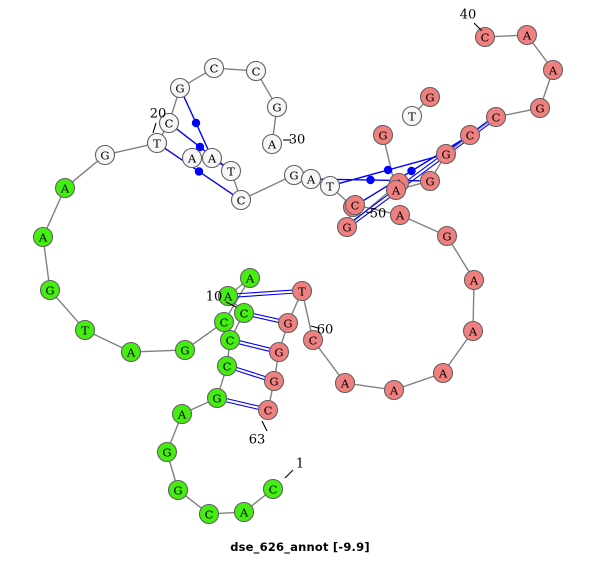 This screenshot has width=600, height=566. What do you see at coordinates (325, 330) in the screenshot?
I see `position-label: 60` at bounding box center [325, 330].